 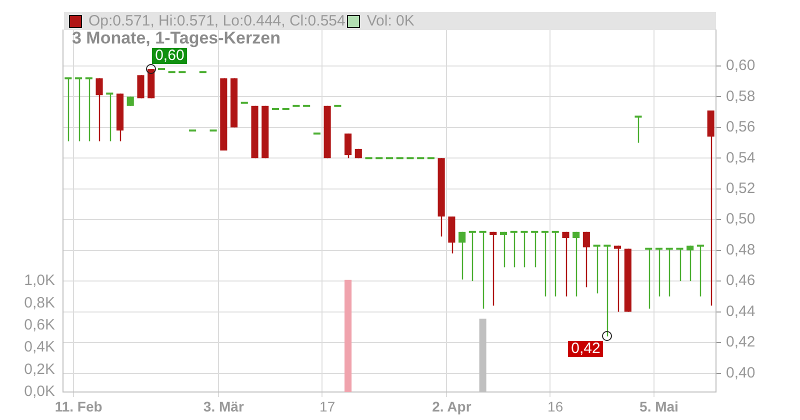 I want to click on text: Vol: 0K, so click(x=390, y=21).